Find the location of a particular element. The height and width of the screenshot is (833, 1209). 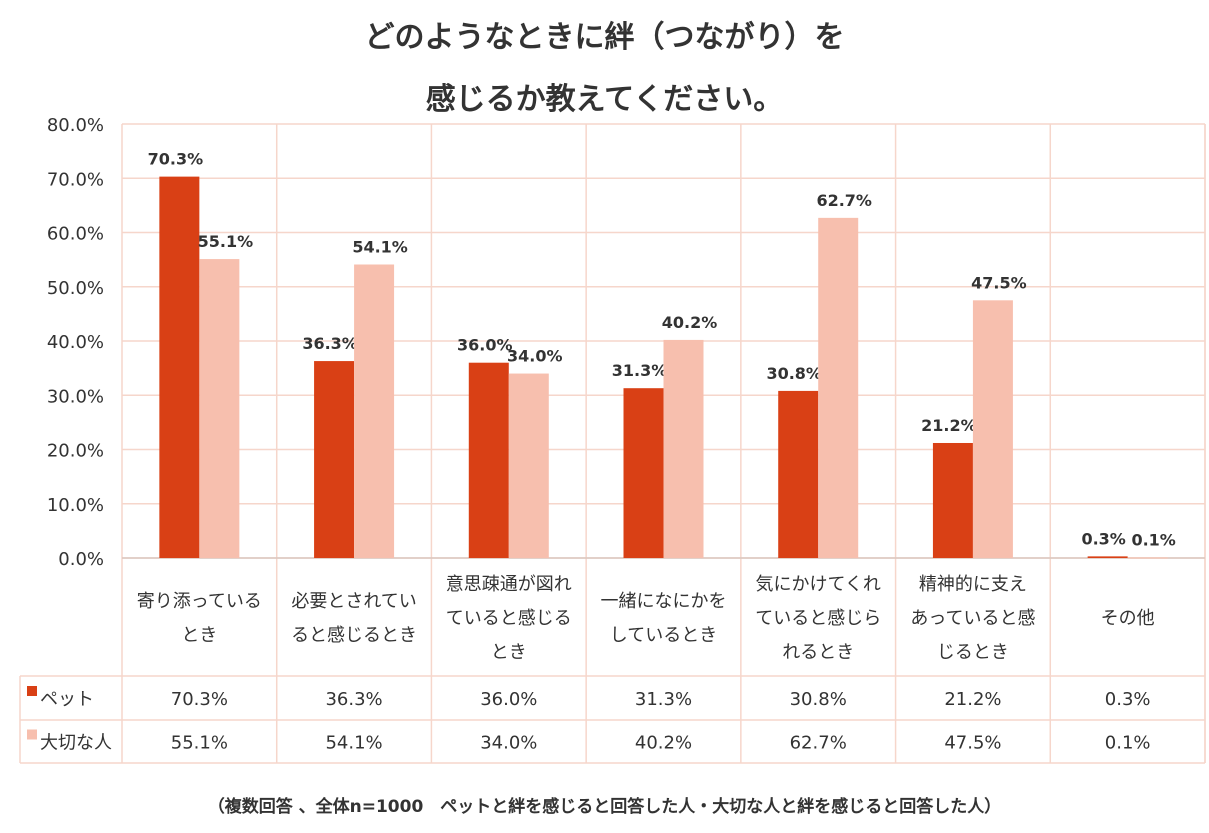

y-tick-label: 10.0% is located at coordinates (75, 505).